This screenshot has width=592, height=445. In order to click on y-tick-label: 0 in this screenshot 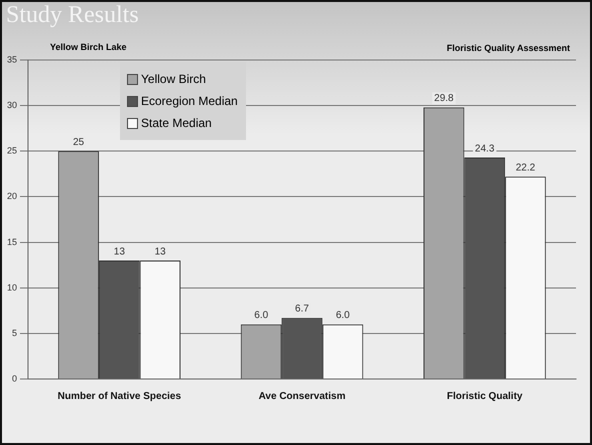, I will do `click(15, 378)`.